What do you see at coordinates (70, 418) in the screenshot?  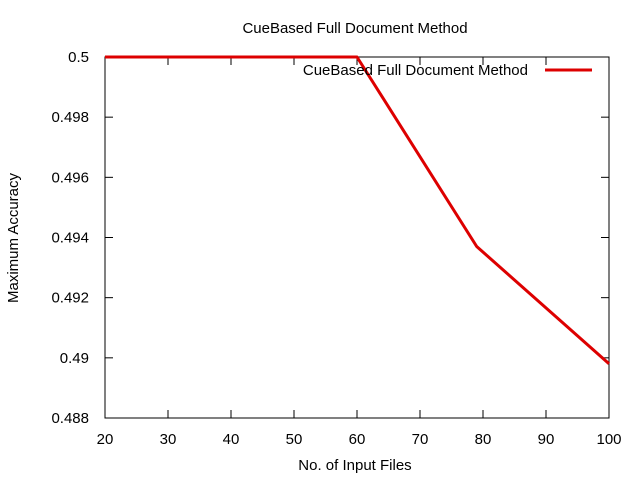 I see `y-tick-label: 0.488` at bounding box center [70, 418].